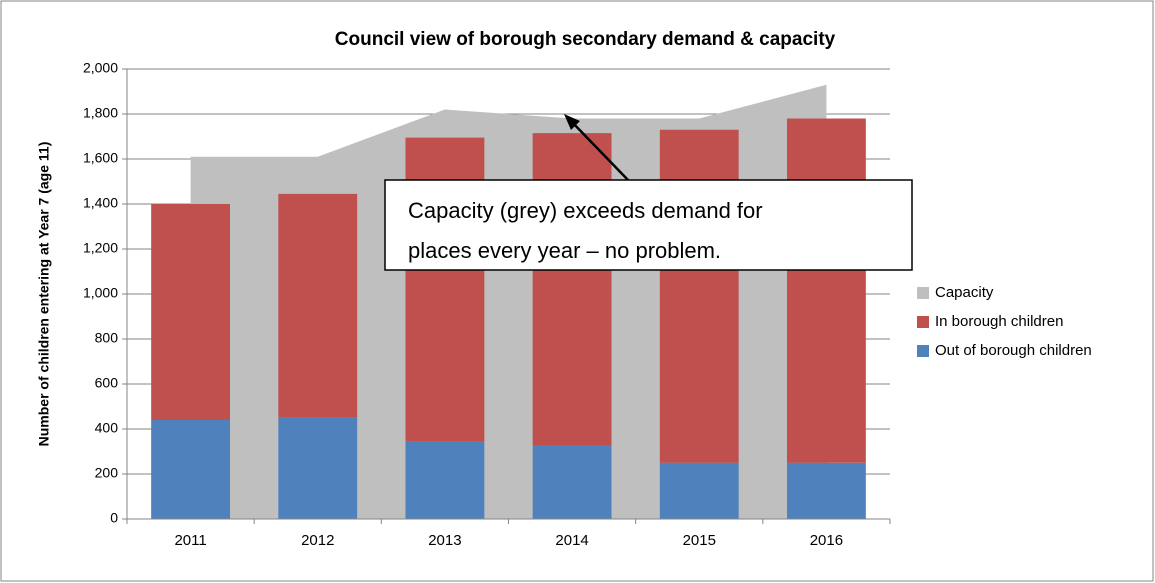 The image size is (1155, 583). Describe the element at coordinates (826, 540) in the screenshot. I see `x-tick-label: 2016` at that location.